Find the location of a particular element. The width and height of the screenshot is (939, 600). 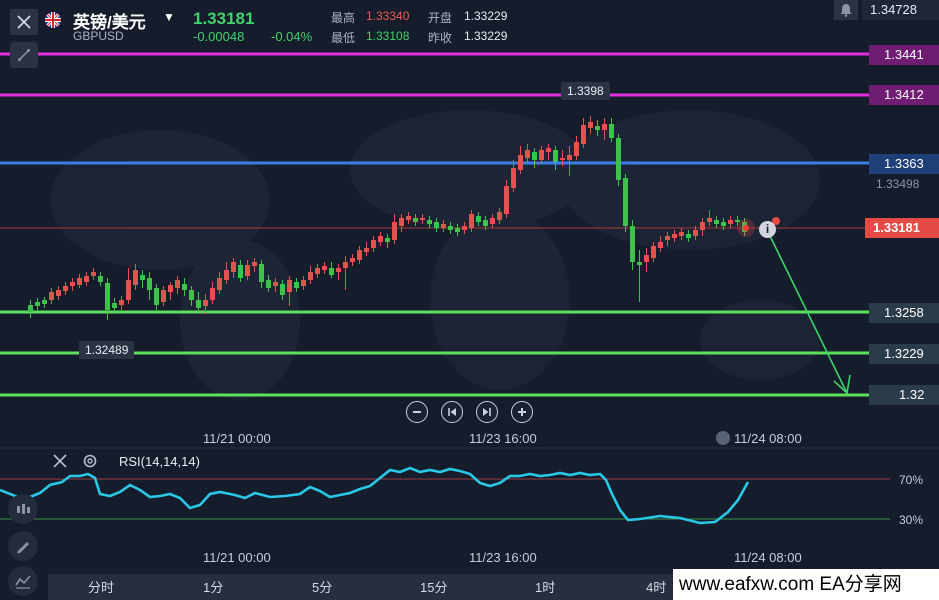

zoom-out-button is located at coordinates (417, 412).